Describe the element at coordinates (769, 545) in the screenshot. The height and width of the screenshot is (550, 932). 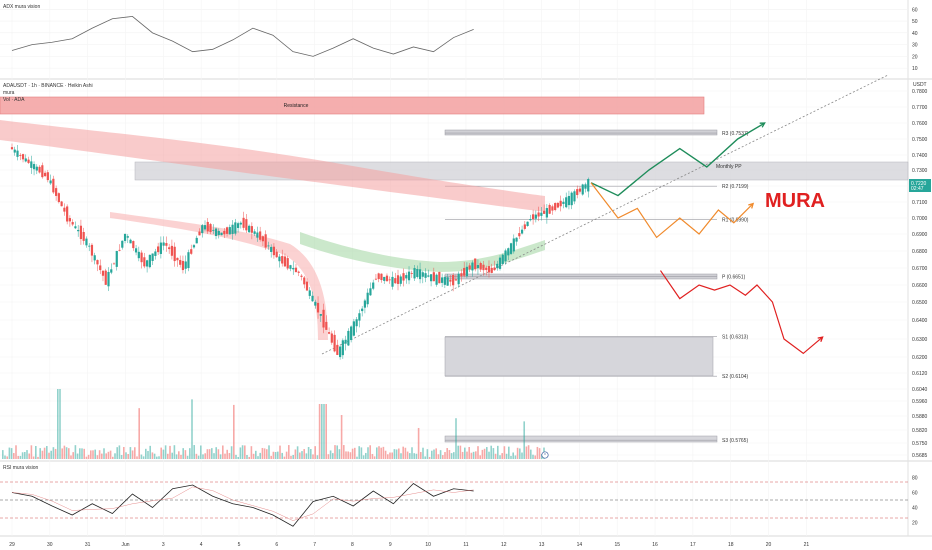
I see `time-tick-label: 20` at that location.